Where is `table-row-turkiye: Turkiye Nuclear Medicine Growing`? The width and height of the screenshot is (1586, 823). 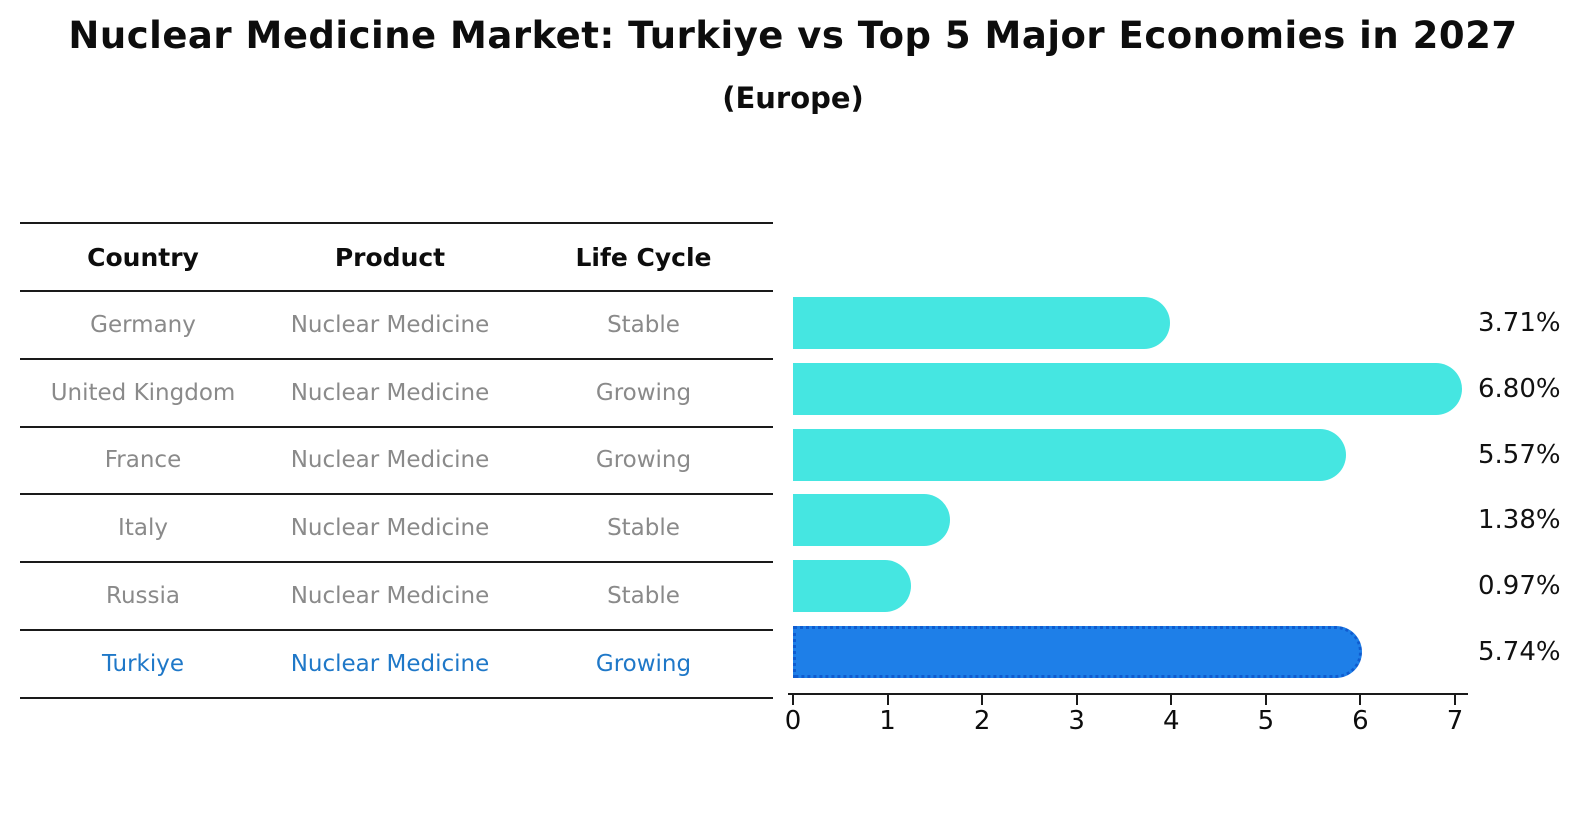
table-row-turkiye: Turkiye Nuclear Medicine Growing is located at coordinates (396, 665).